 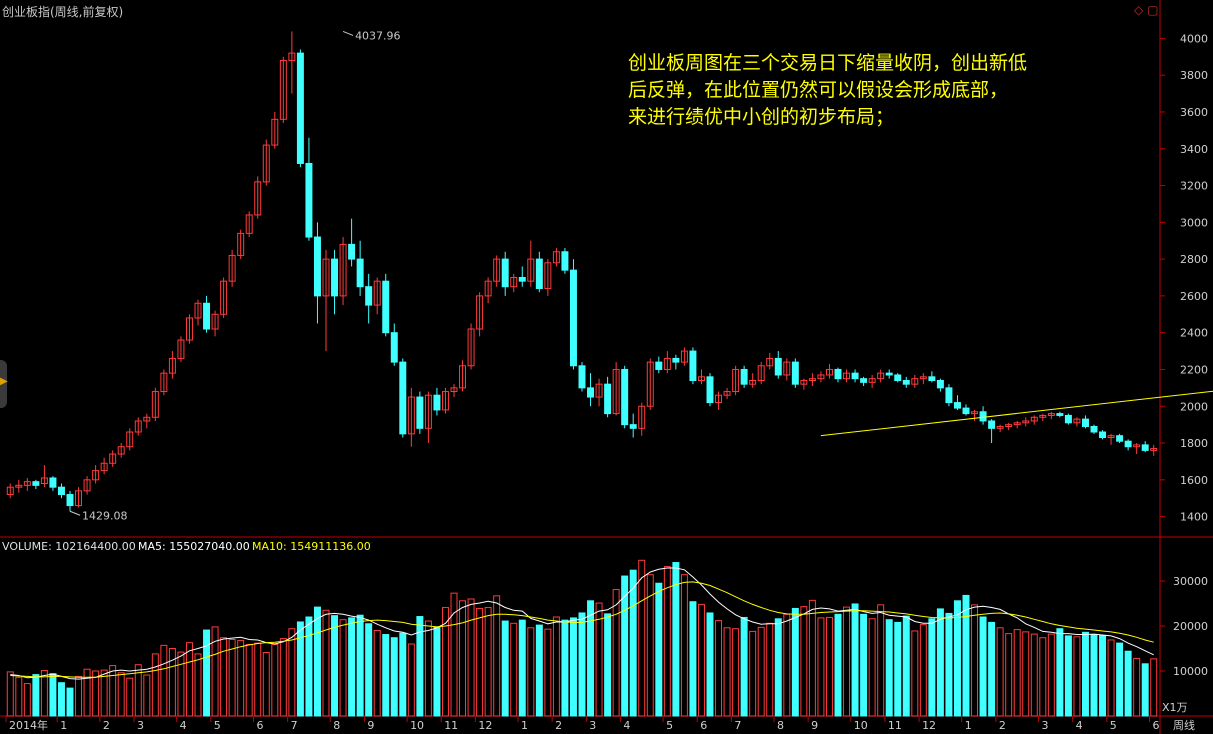 What do you see at coordinates (1184, 725) in the screenshot?
I see `period-label: 周线` at bounding box center [1184, 725].